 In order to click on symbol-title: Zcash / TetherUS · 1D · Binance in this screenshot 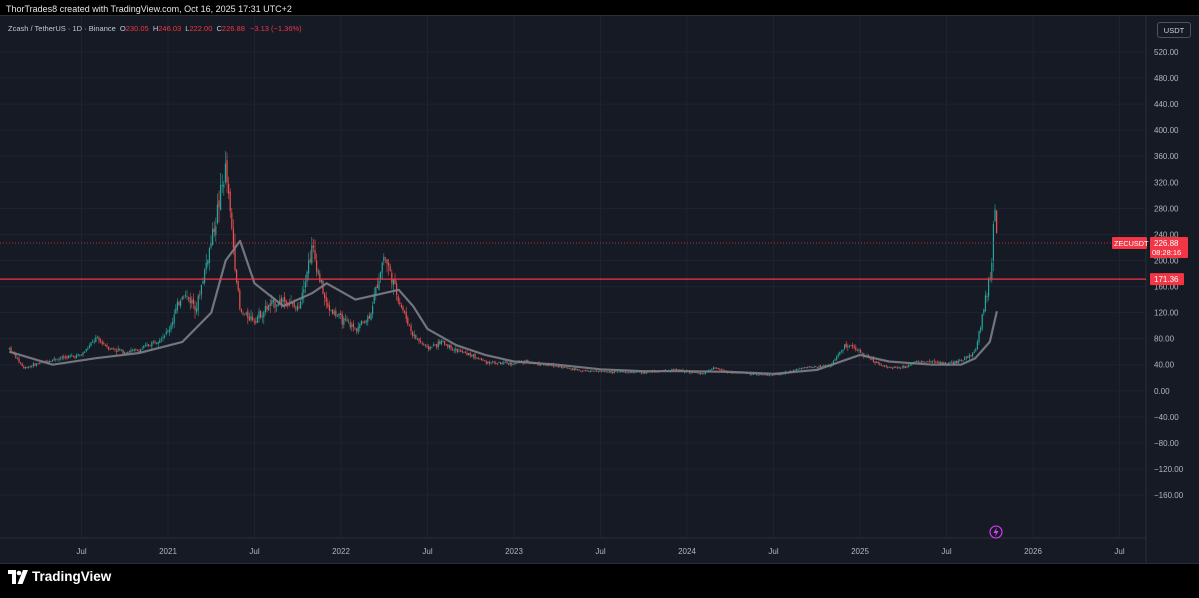, I will do `click(62, 28)`.